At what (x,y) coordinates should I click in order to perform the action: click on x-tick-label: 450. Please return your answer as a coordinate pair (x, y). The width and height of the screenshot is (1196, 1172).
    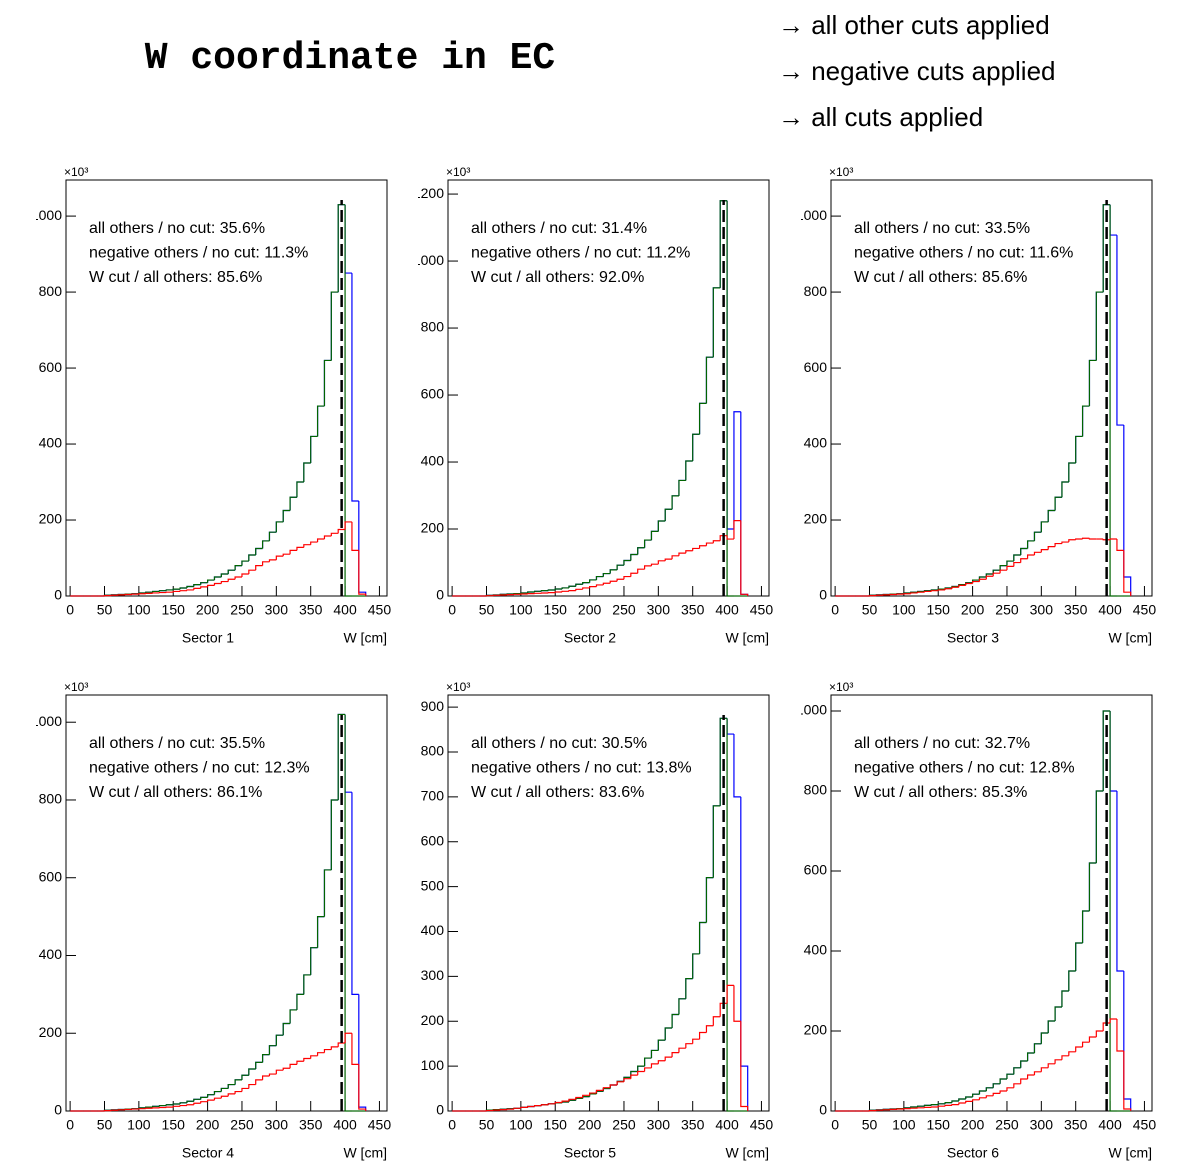
    Looking at the image, I should click on (1145, 610).